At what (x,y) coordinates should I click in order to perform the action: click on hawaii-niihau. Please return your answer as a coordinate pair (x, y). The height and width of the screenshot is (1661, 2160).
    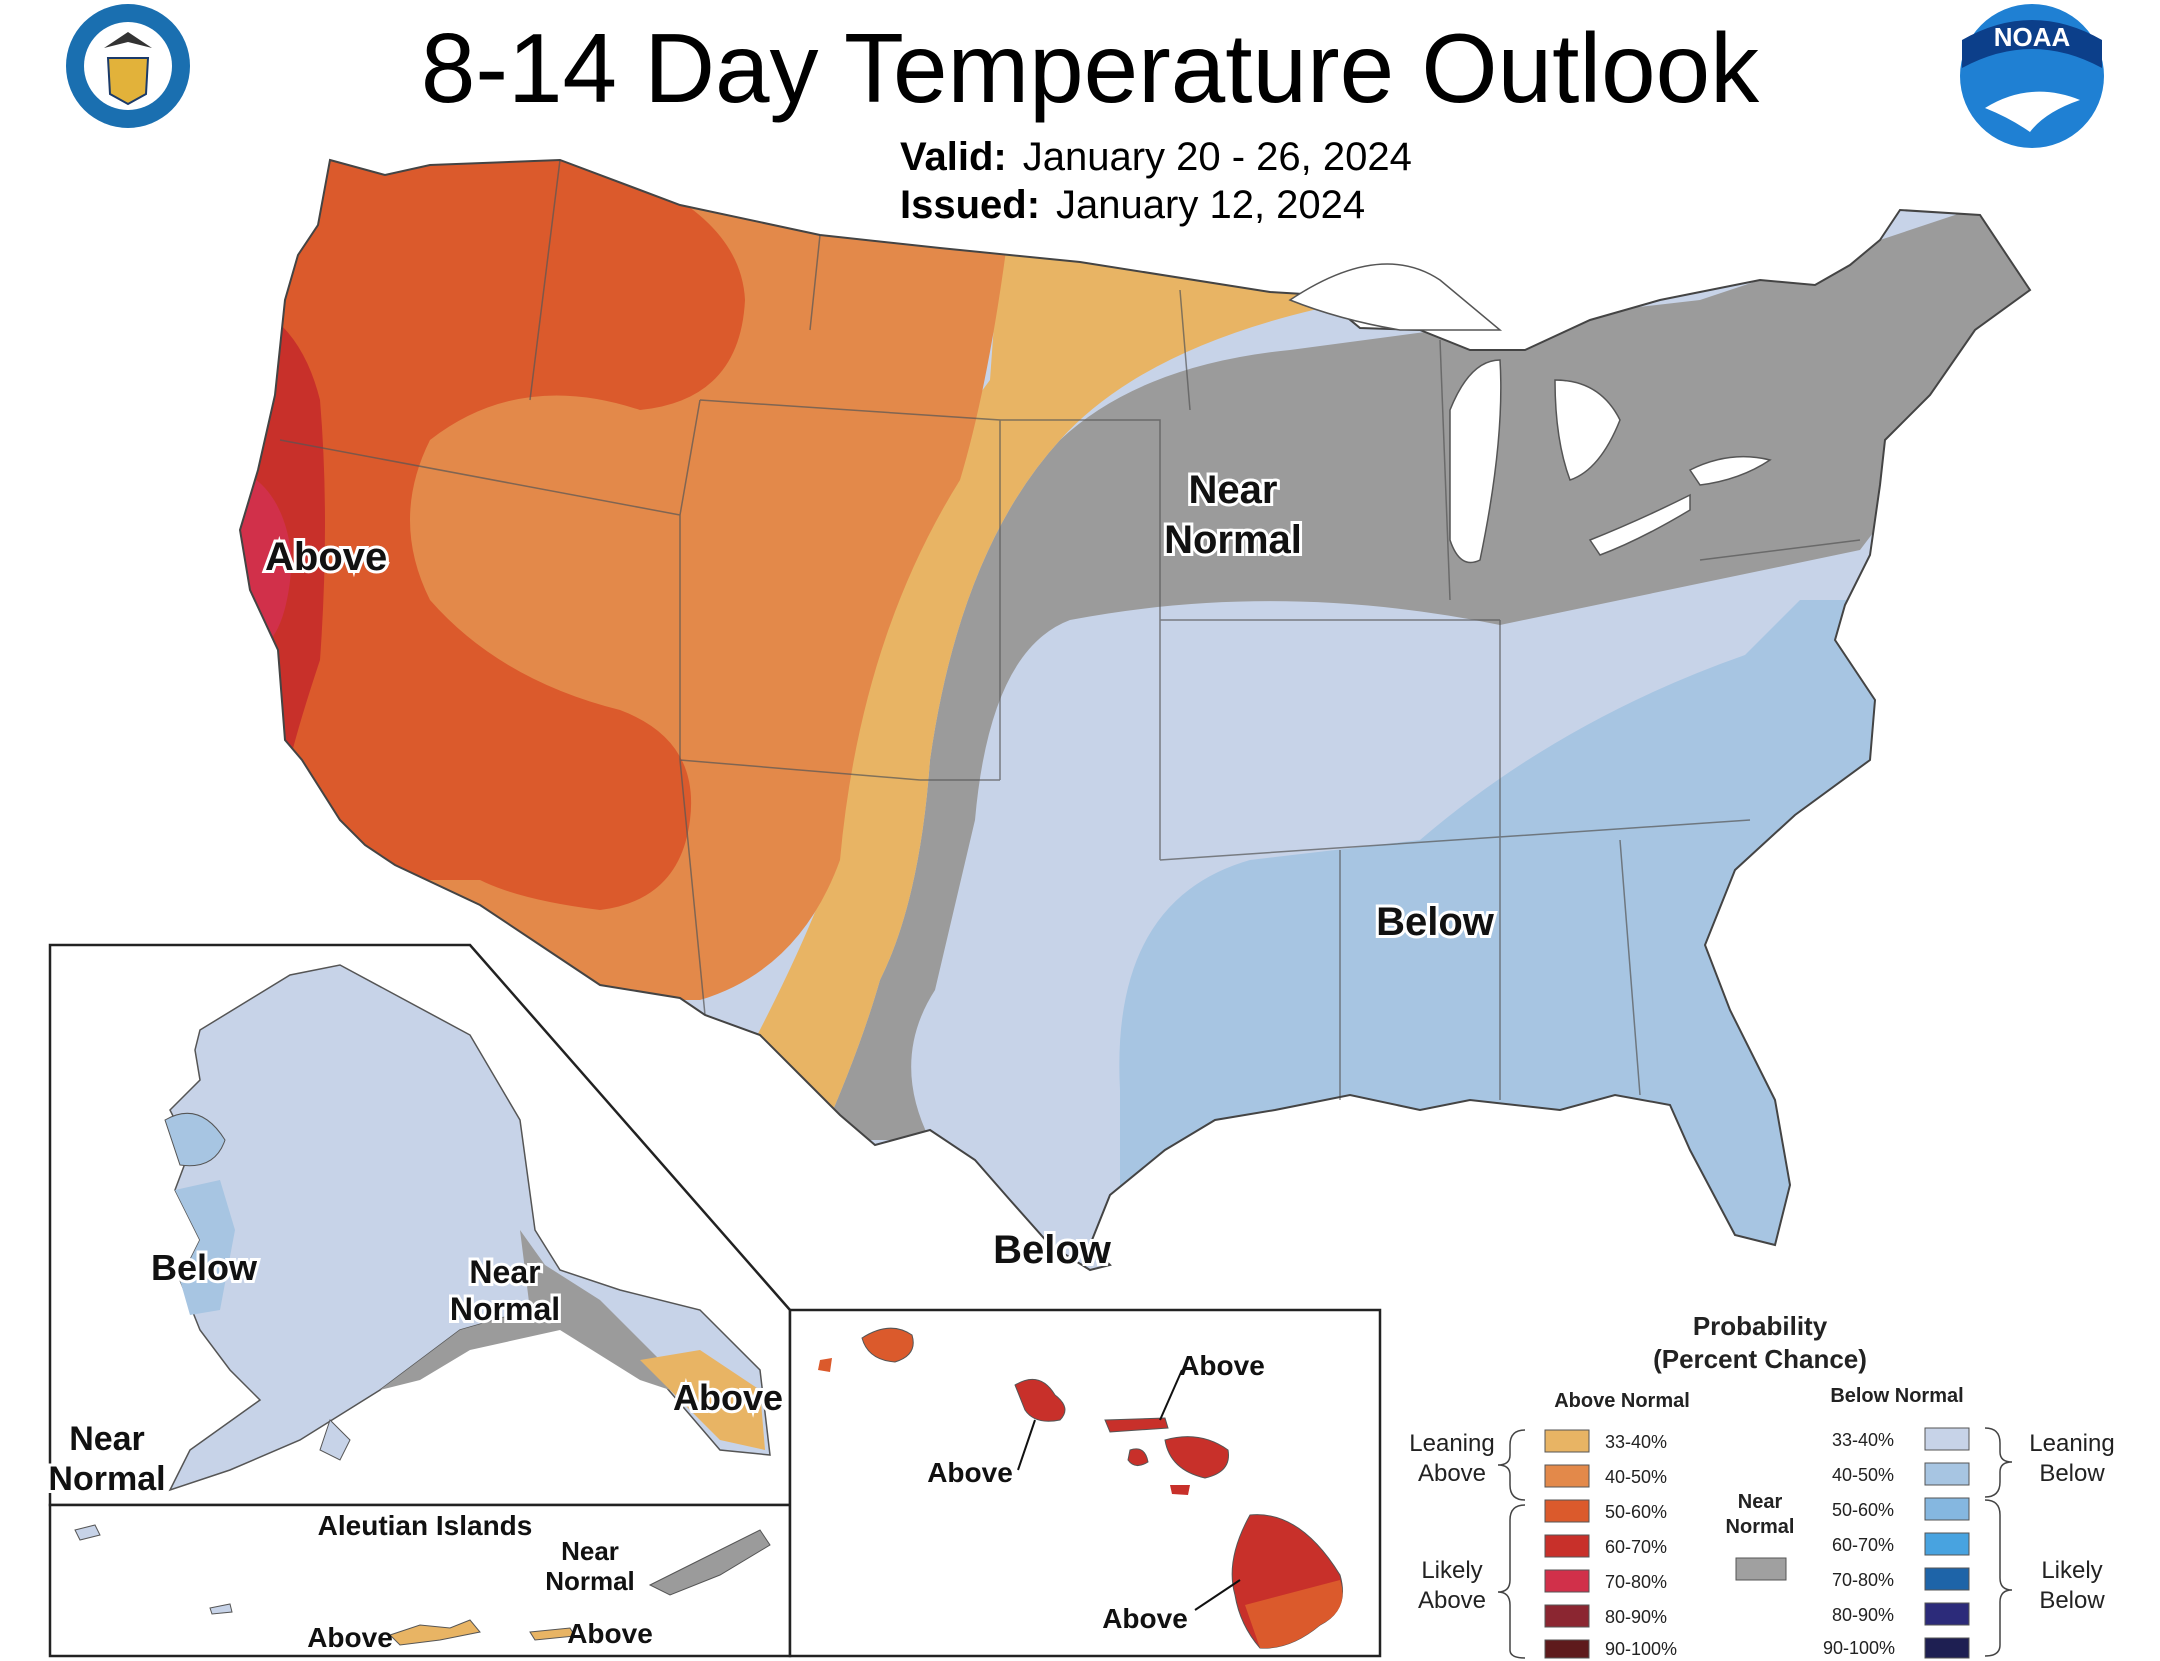
    Looking at the image, I should click on (825, 1365).